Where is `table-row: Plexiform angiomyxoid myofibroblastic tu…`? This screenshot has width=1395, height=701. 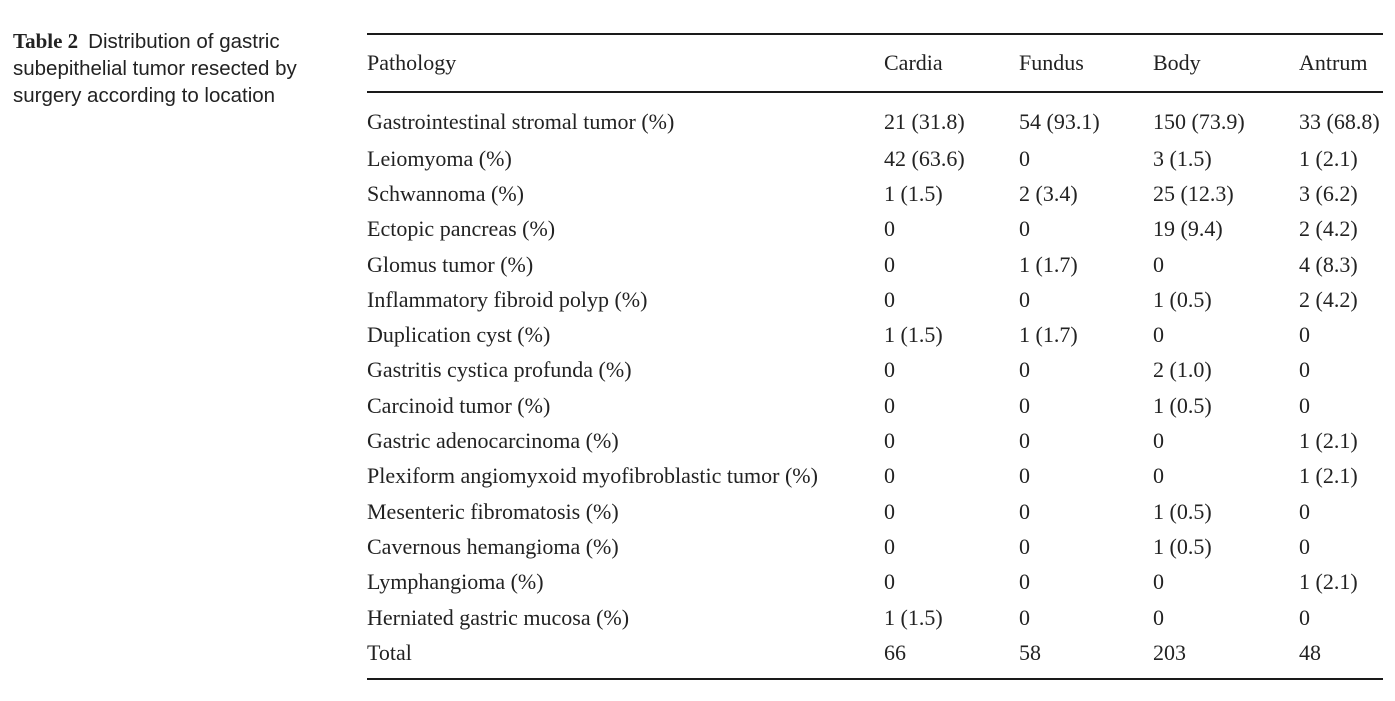
table-row: Plexiform angiomyxoid myofibroblastic tu… is located at coordinates (875, 476).